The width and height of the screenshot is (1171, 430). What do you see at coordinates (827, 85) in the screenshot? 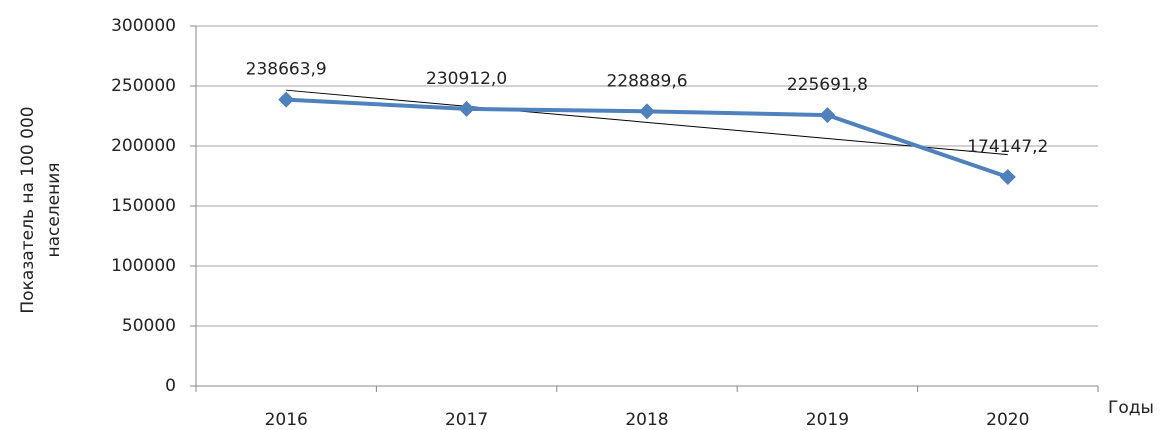
I see `data-label: 225691,8` at bounding box center [827, 85].